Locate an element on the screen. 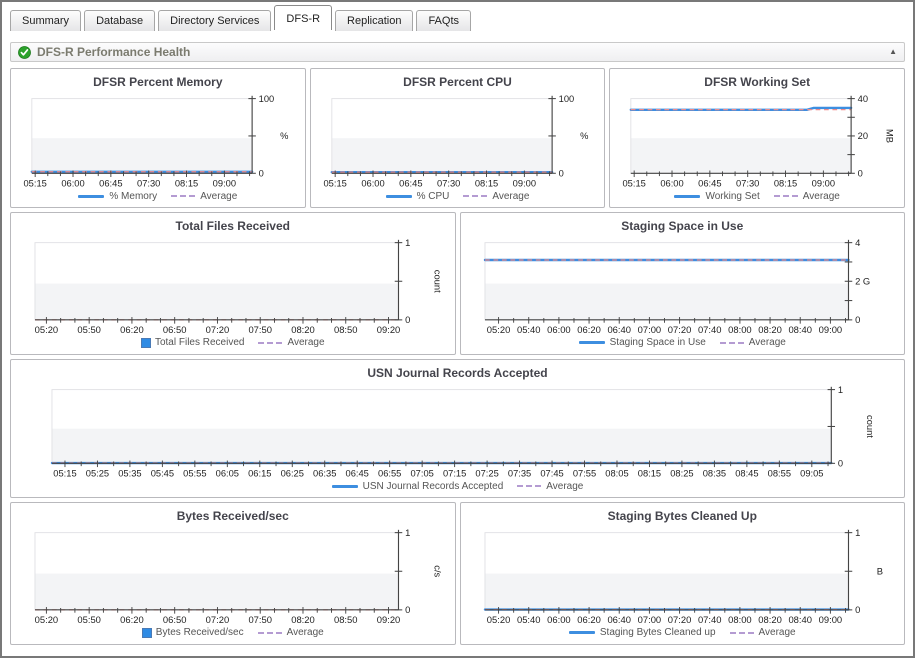 The width and height of the screenshot is (915, 658). chart-legend: % Memory Average is located at coordinates (158, 196).